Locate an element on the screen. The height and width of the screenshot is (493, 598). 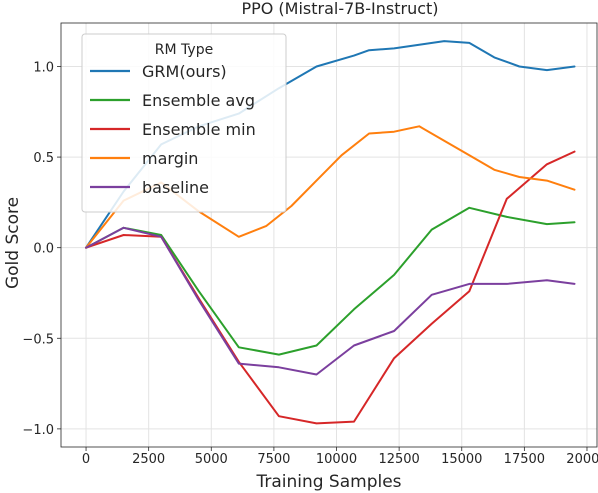
x-tick-label: 15000 is located at coordinates (461, 459).